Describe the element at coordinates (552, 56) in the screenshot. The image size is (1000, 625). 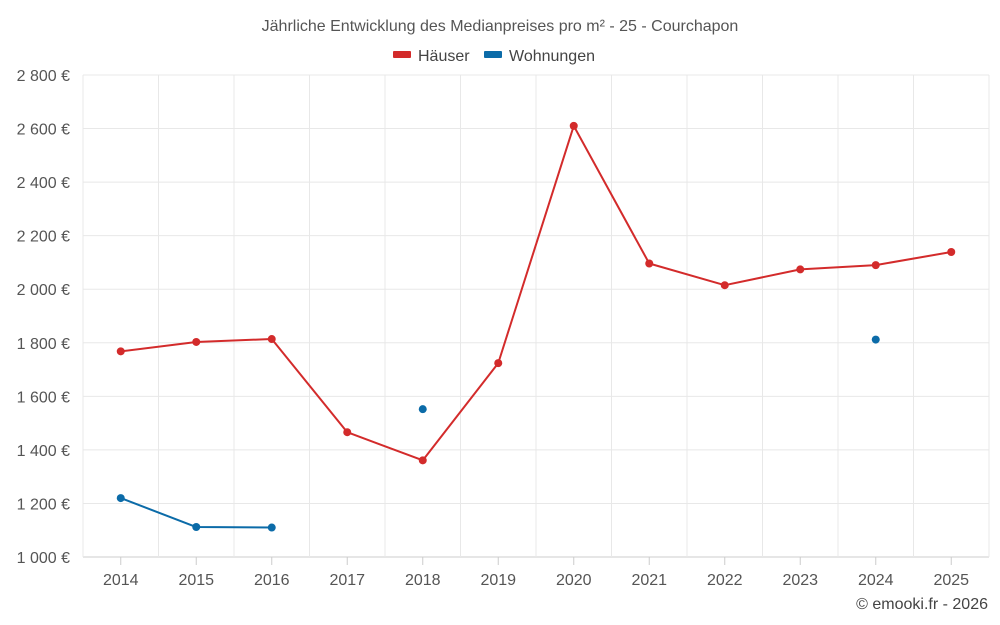
I see `legend-label-wohnungen: Wohnungen` at that location.